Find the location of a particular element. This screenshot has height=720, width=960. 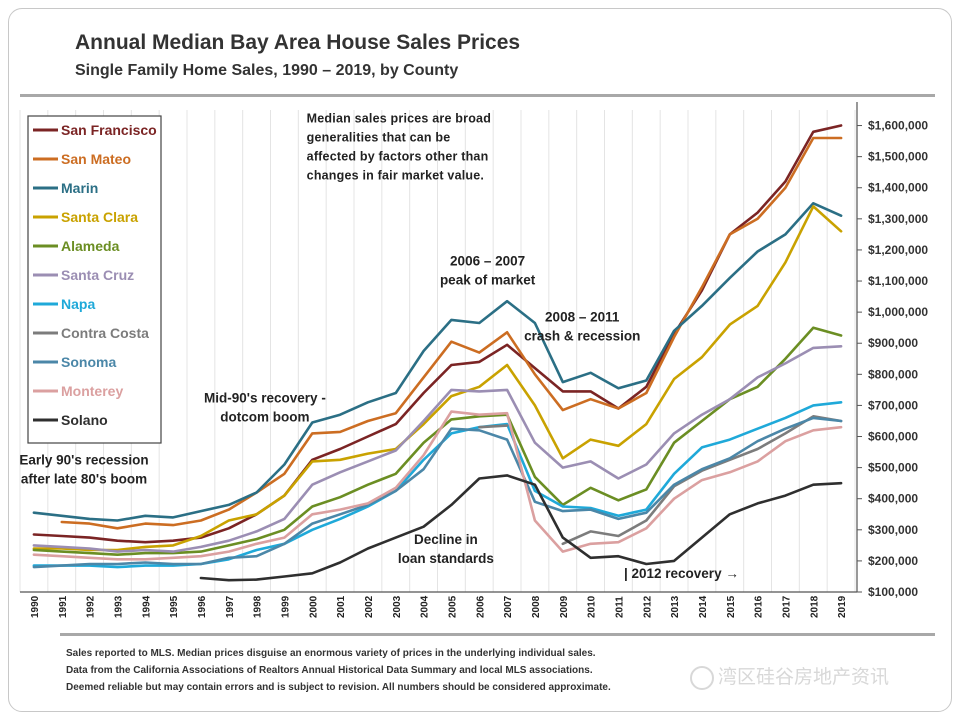

x-tick-label: 1991 is located at coordinates (63, 606).